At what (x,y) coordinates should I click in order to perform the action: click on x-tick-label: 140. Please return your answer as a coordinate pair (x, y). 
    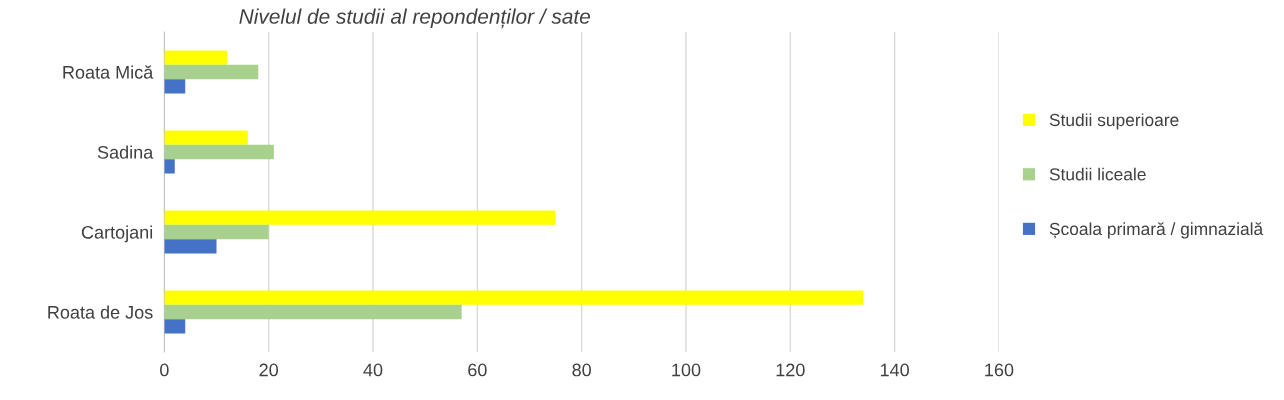
    Looking at the image, I should click on (894, 370).